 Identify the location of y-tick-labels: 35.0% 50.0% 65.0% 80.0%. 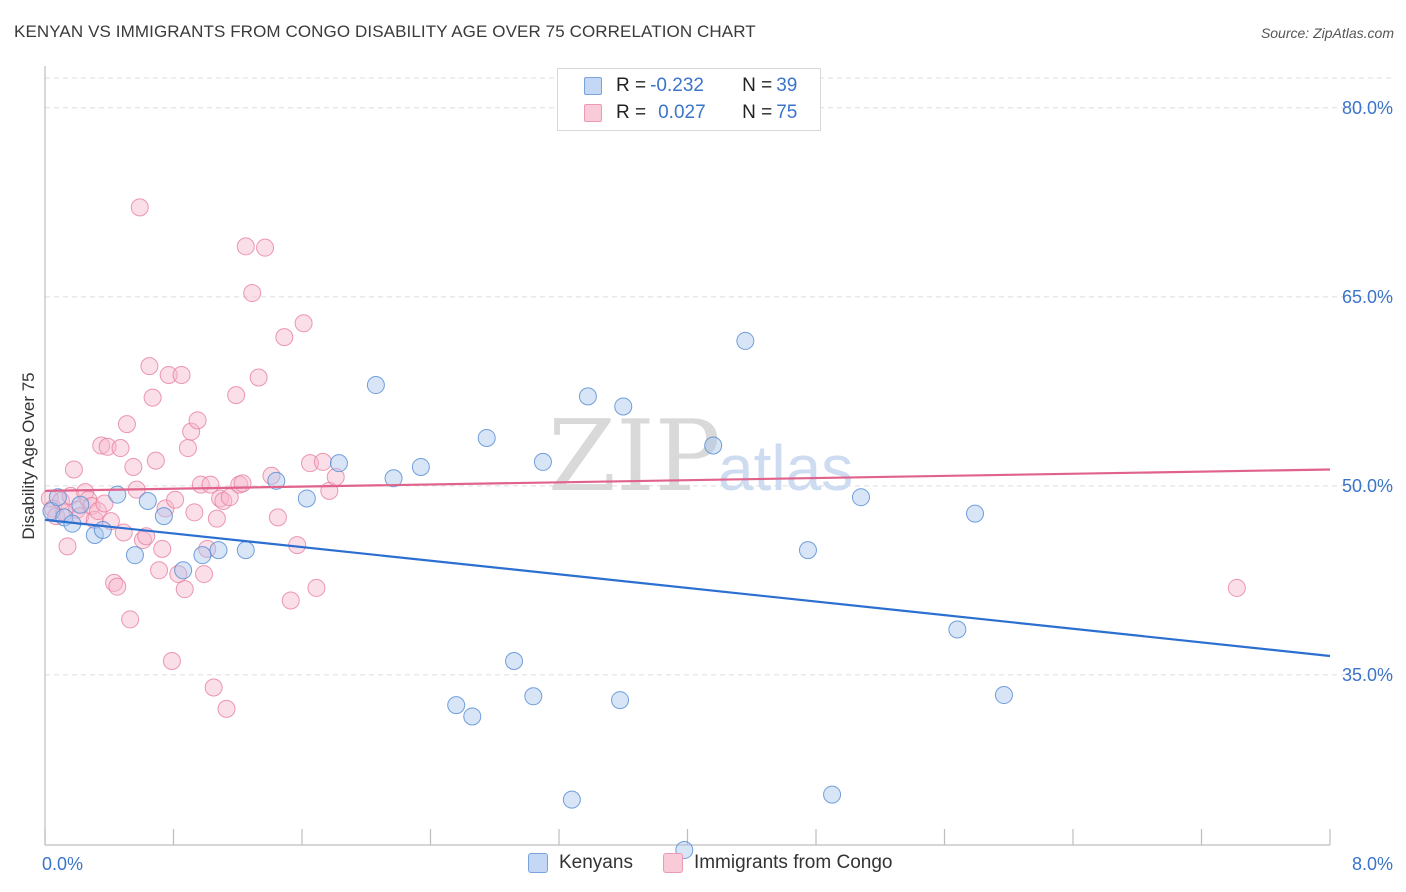
(1367, 391).